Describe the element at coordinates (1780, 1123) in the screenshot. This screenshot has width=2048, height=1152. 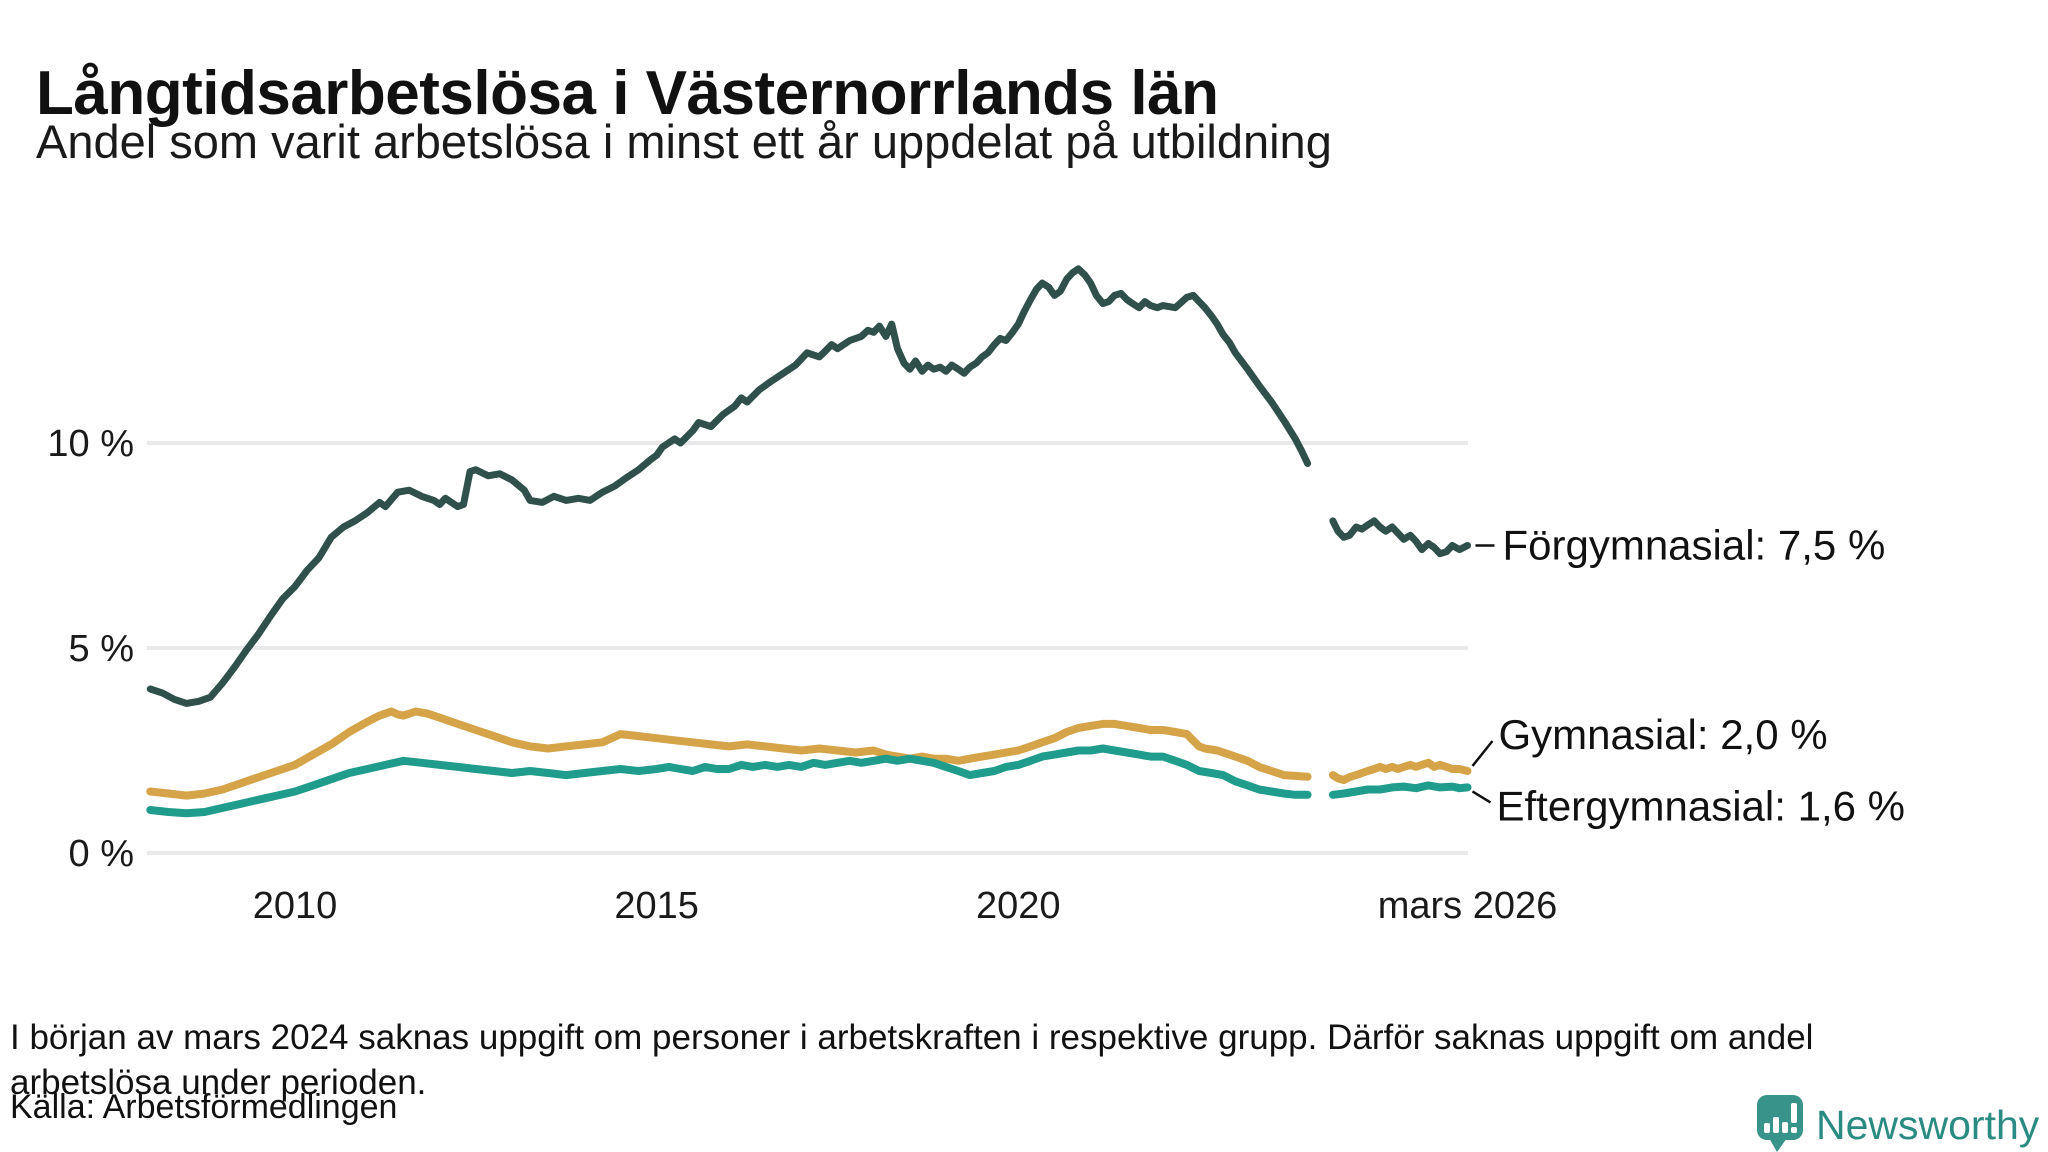
I see `newsworthy-pin-barchart-icon` at that location.